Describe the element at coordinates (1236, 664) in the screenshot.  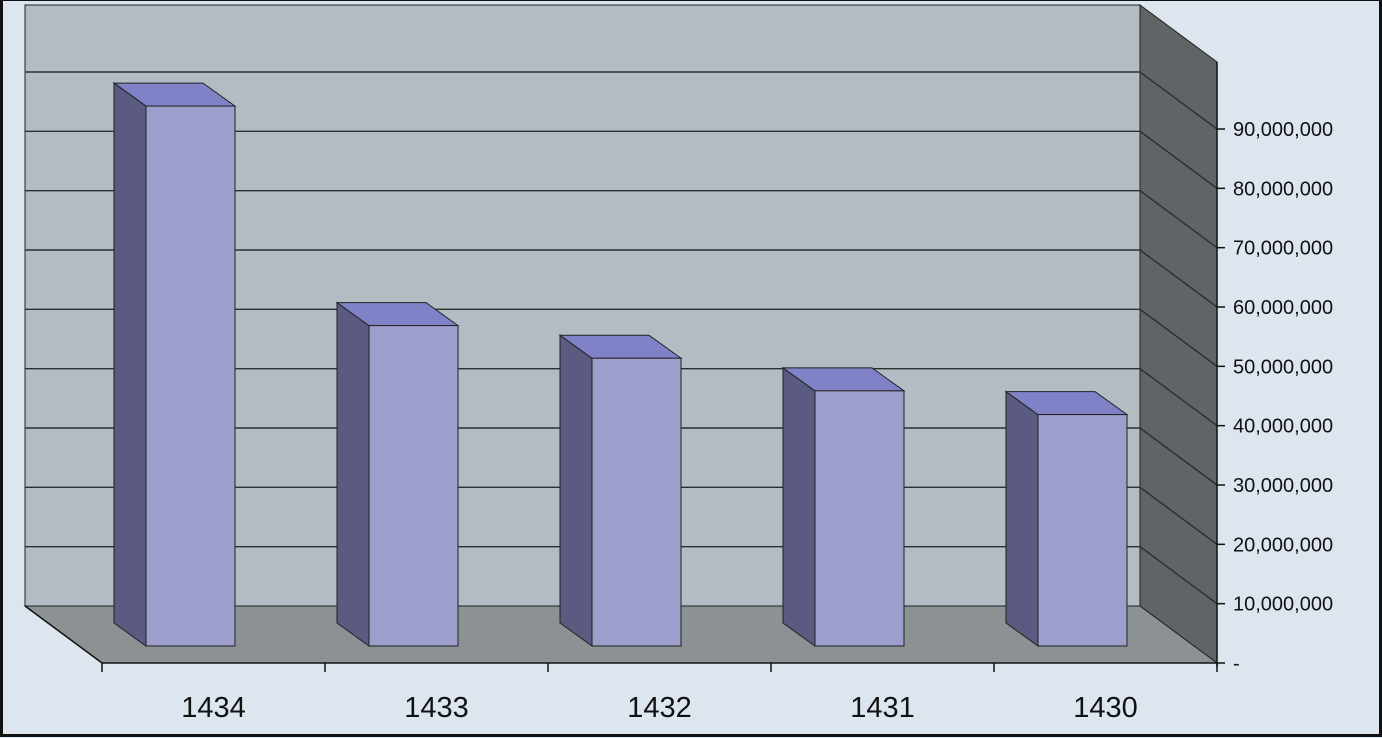
I see `y-tick-label: -` at that location.